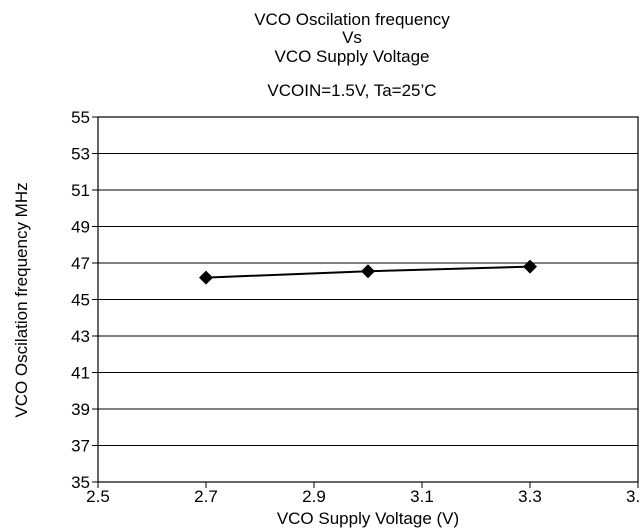 Image resolution: width=641 pixels, height=529 pixels. I want to click on y-tick-label: 51, so click(80, 190).